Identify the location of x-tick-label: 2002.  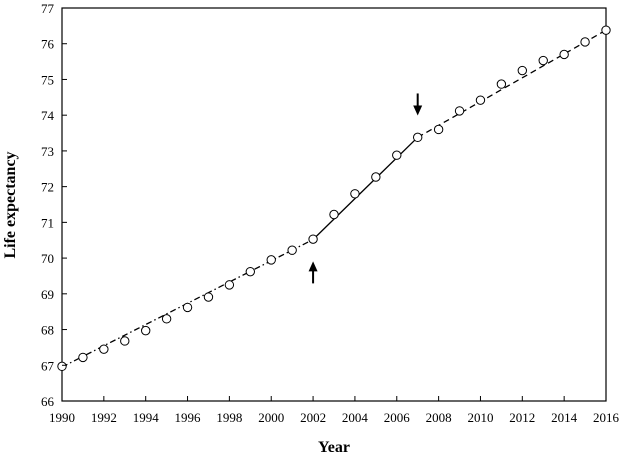
(313, 417).